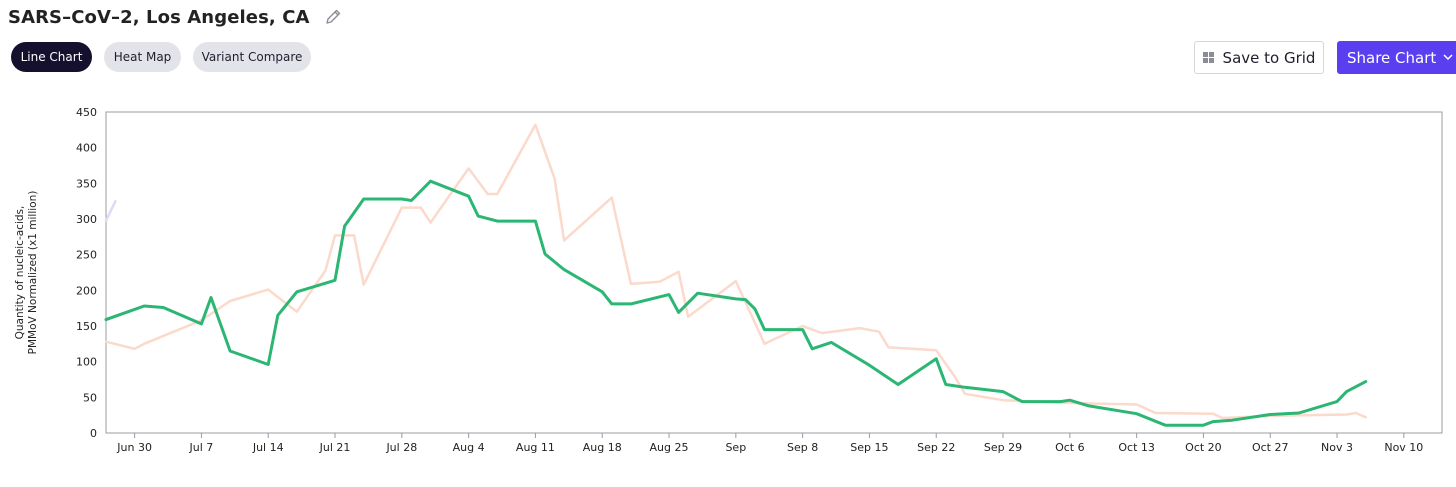 This screenshot has height=487, width=1456. Describe the element at coordinates (869, 447) in the screenshot. I see `x-tick-label: Sep 15` at that location.